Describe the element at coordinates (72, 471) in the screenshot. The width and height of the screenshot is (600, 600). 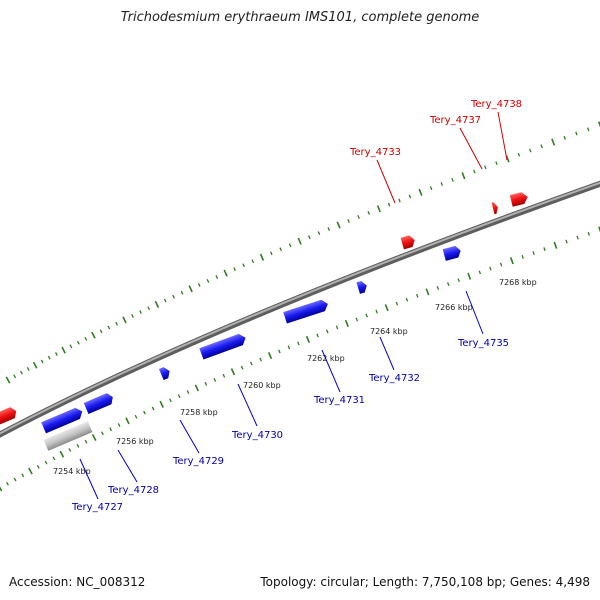
I see `scale-label-7254: 7254 kbp` at that location.